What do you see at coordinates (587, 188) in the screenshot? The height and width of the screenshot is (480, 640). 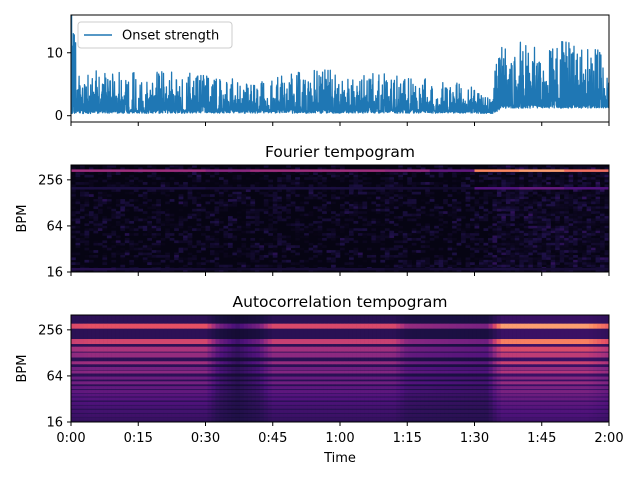 I see `fourier-tempo-band` at bounding box center [587, 188].